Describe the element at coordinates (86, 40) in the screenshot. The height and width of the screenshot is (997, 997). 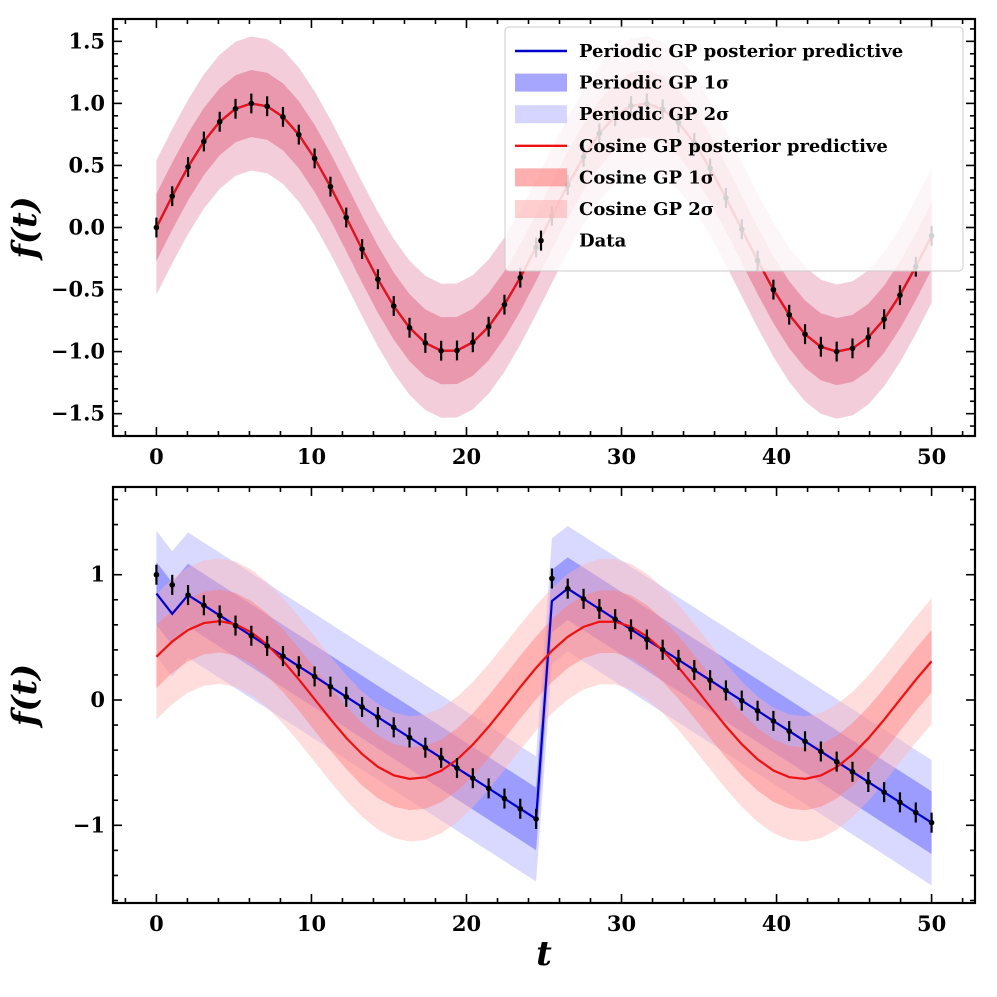
I see `y-tick-label: 1.5` at that location.